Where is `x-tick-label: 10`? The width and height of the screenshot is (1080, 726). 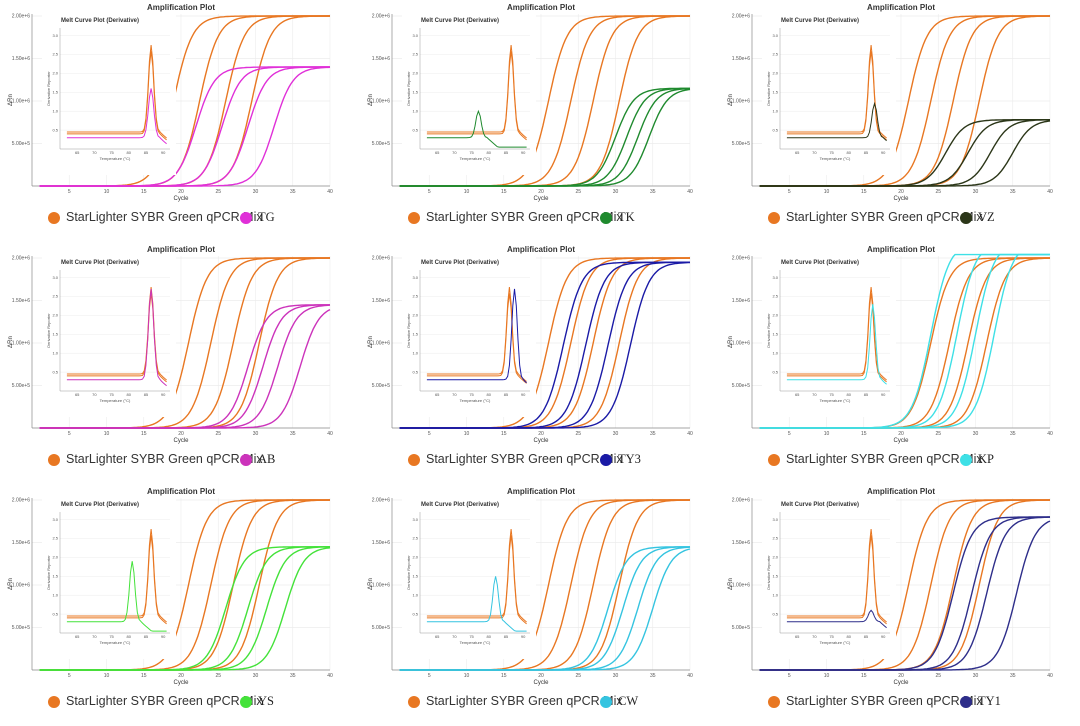 x-tick-label: 10 is located at coordinates (827, 676).